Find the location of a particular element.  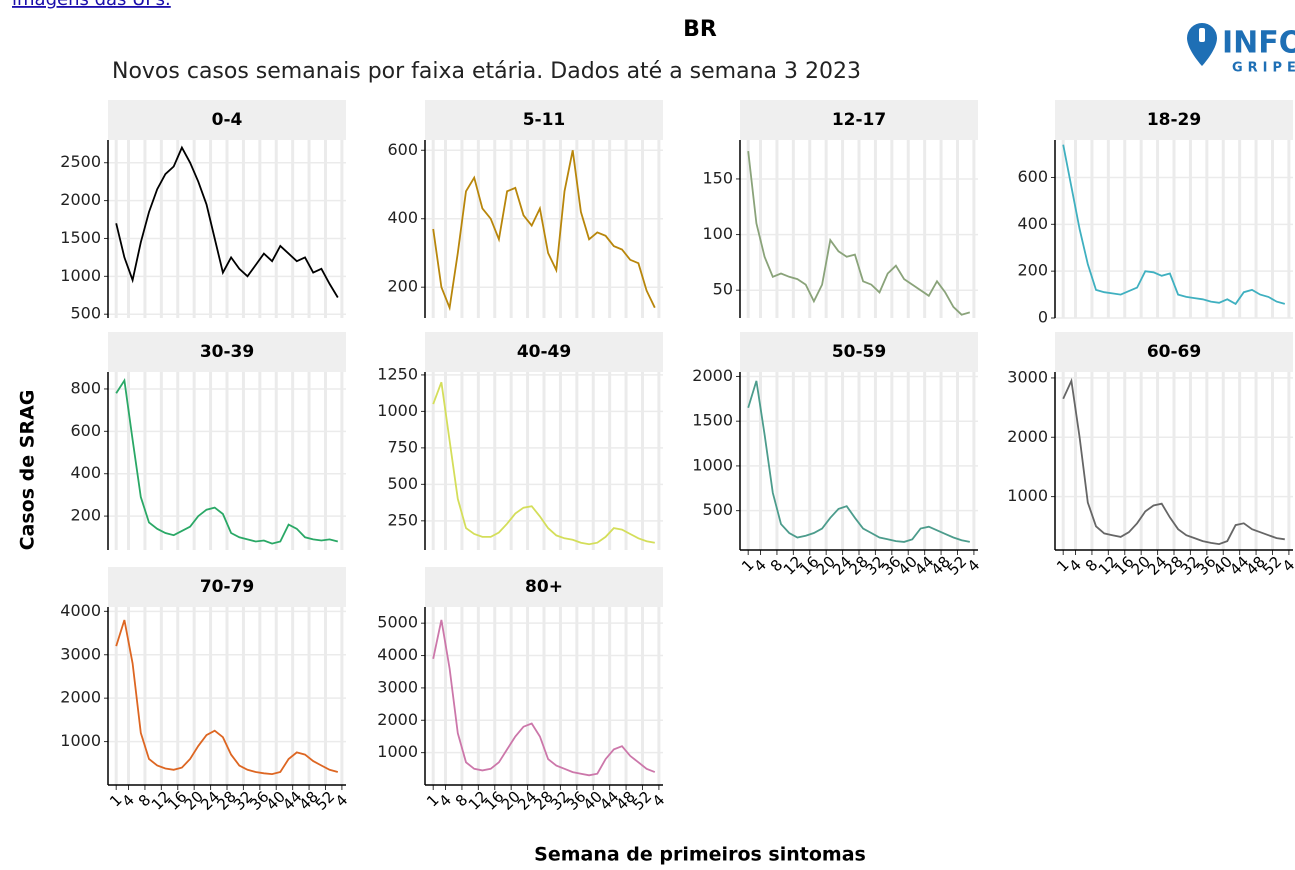

panel: 0-4 500 1000 1500 2000 2500 is located at coordinates (203, 211).